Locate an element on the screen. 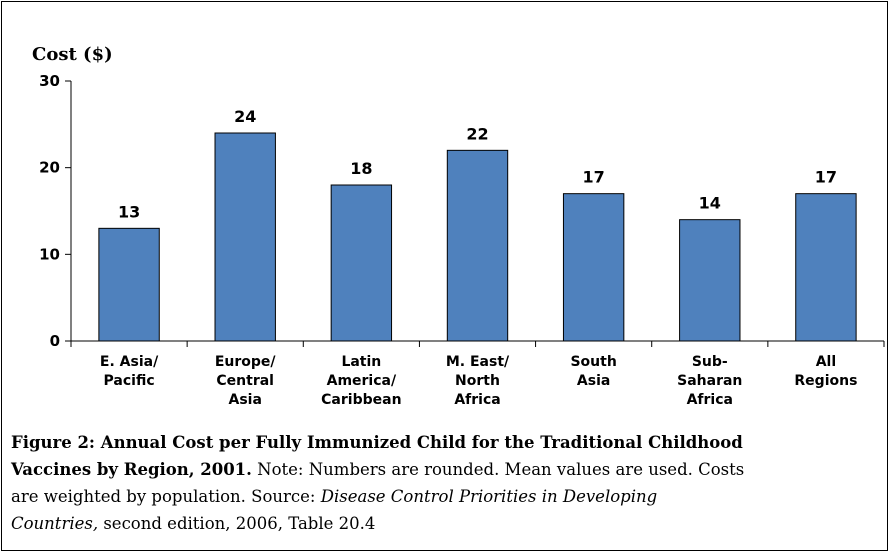  data-label-1: 24 is located at coordinates (245, 116).